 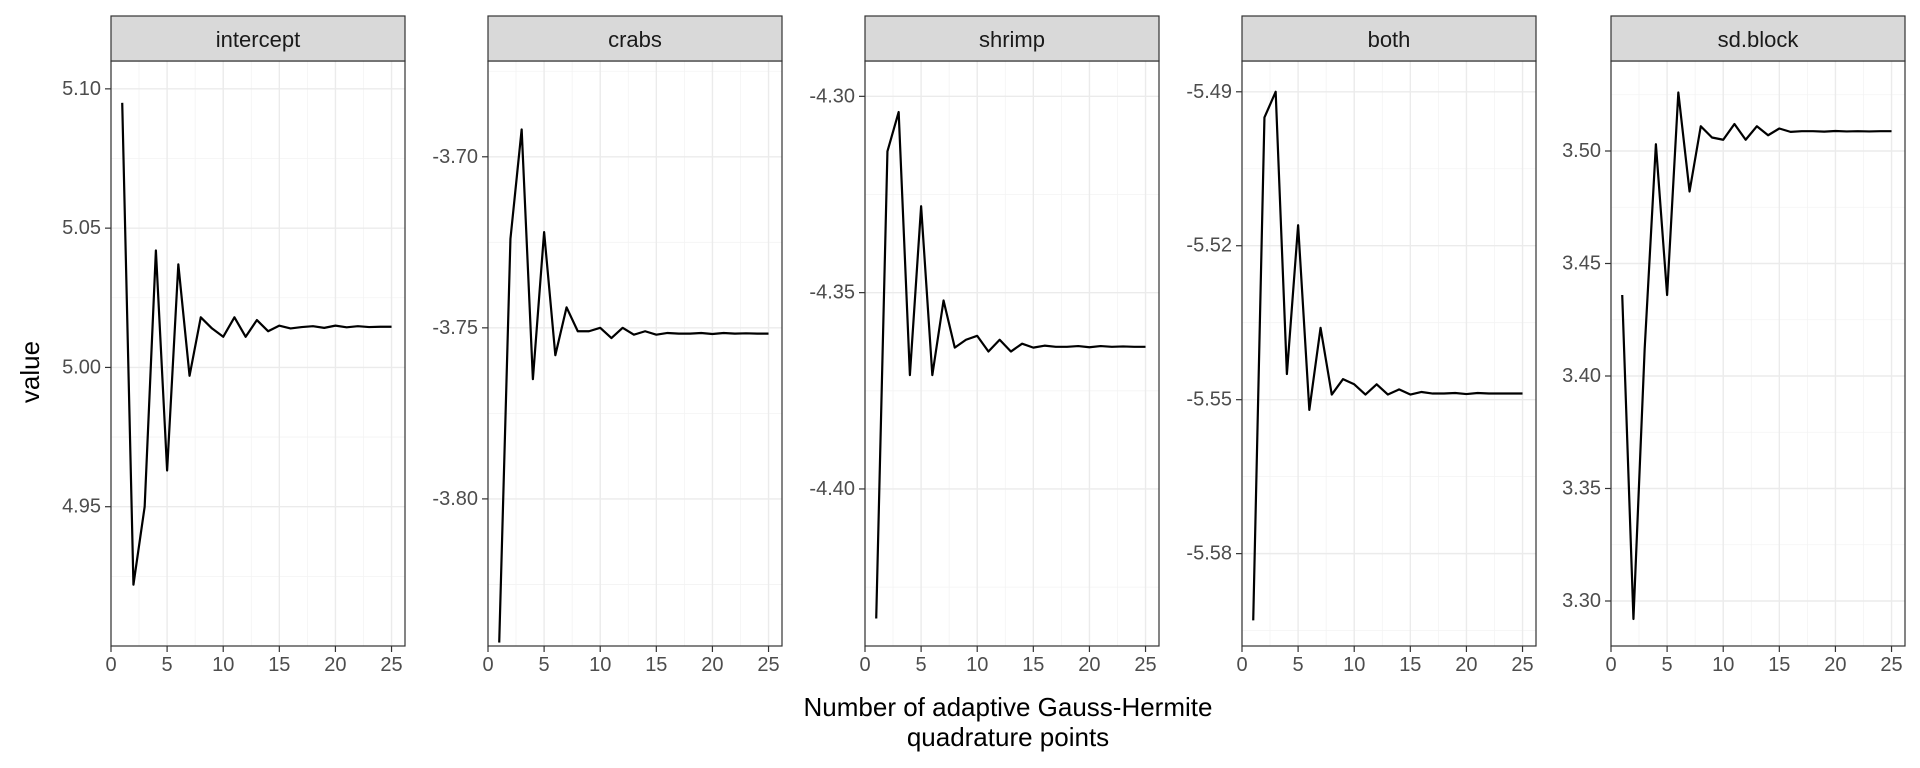 I want to click on series-line-crabs, so click(x=633, y=385).